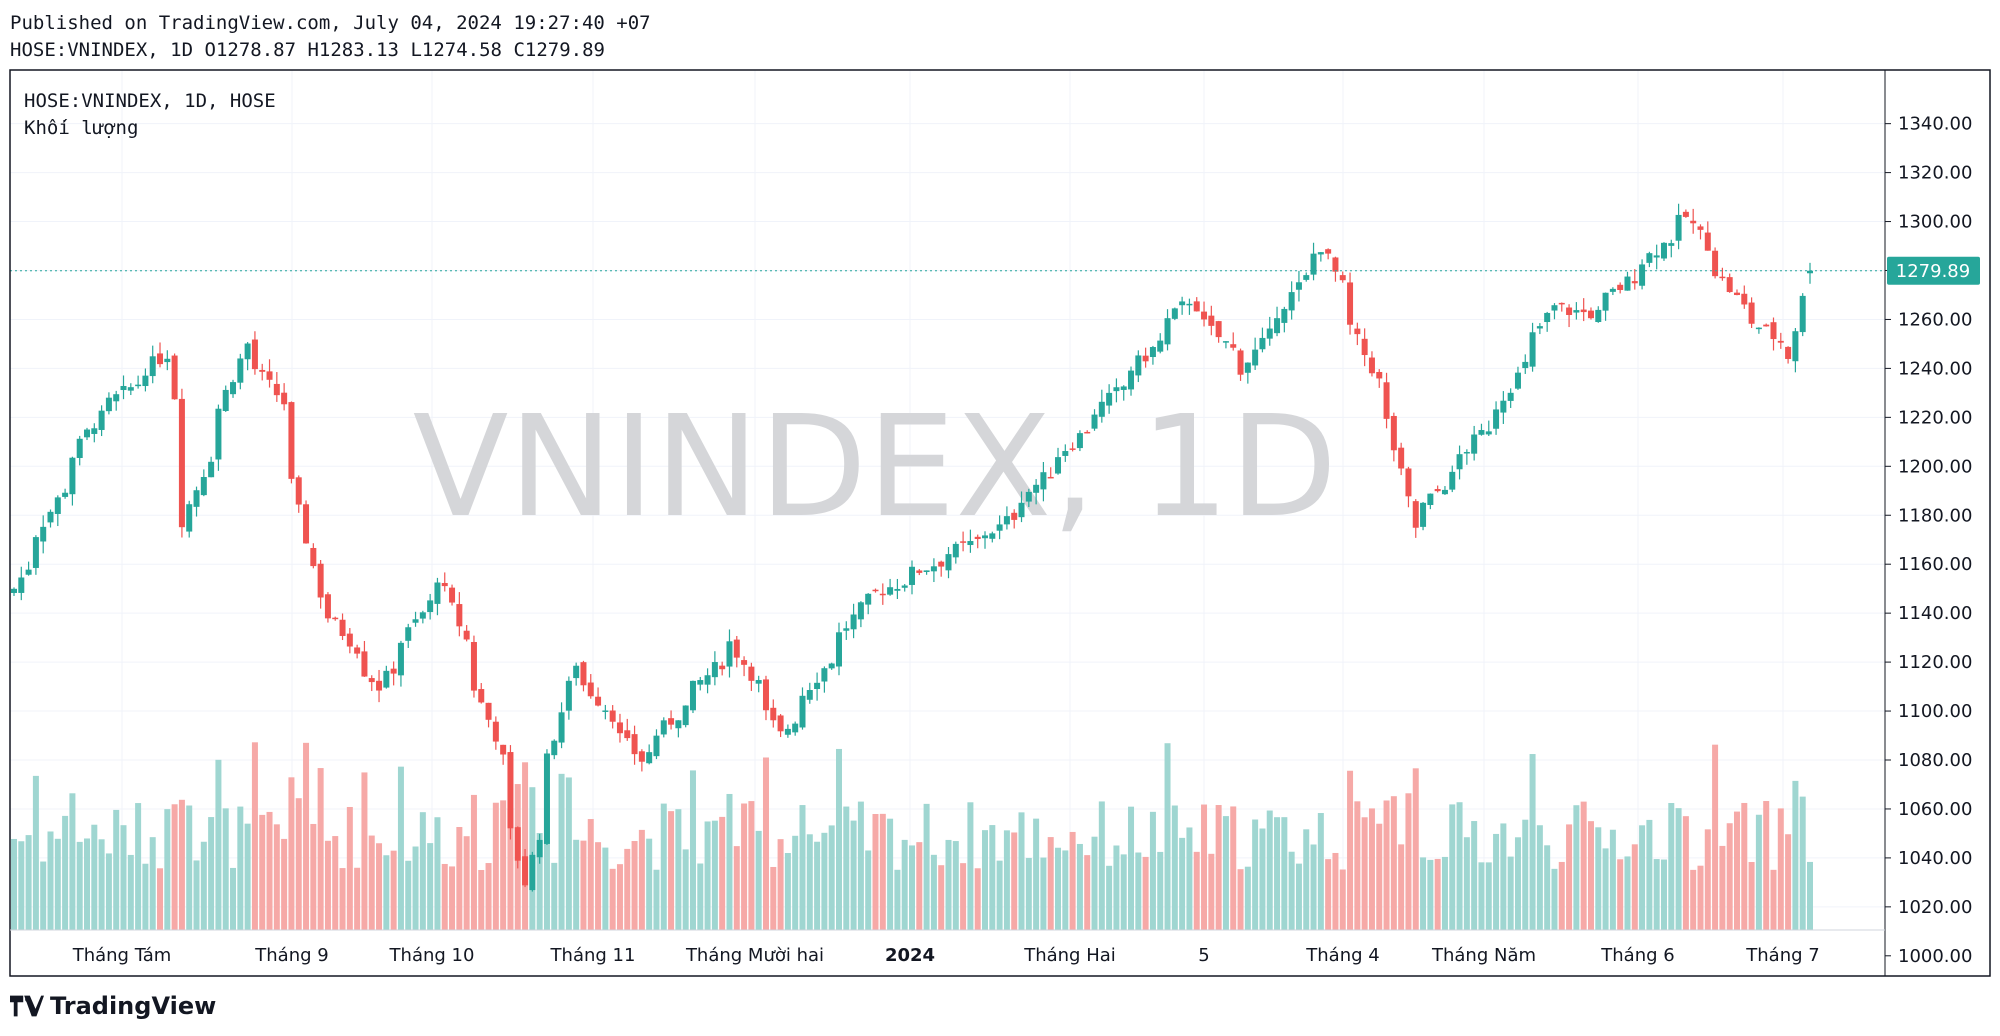 The width and height of the screenshot is (2000, 1036). What do you see at coordinates (113, 1006) in the screenshot?
I see `tradingview-brand: TradingView` at bounding box center [113, 1006].